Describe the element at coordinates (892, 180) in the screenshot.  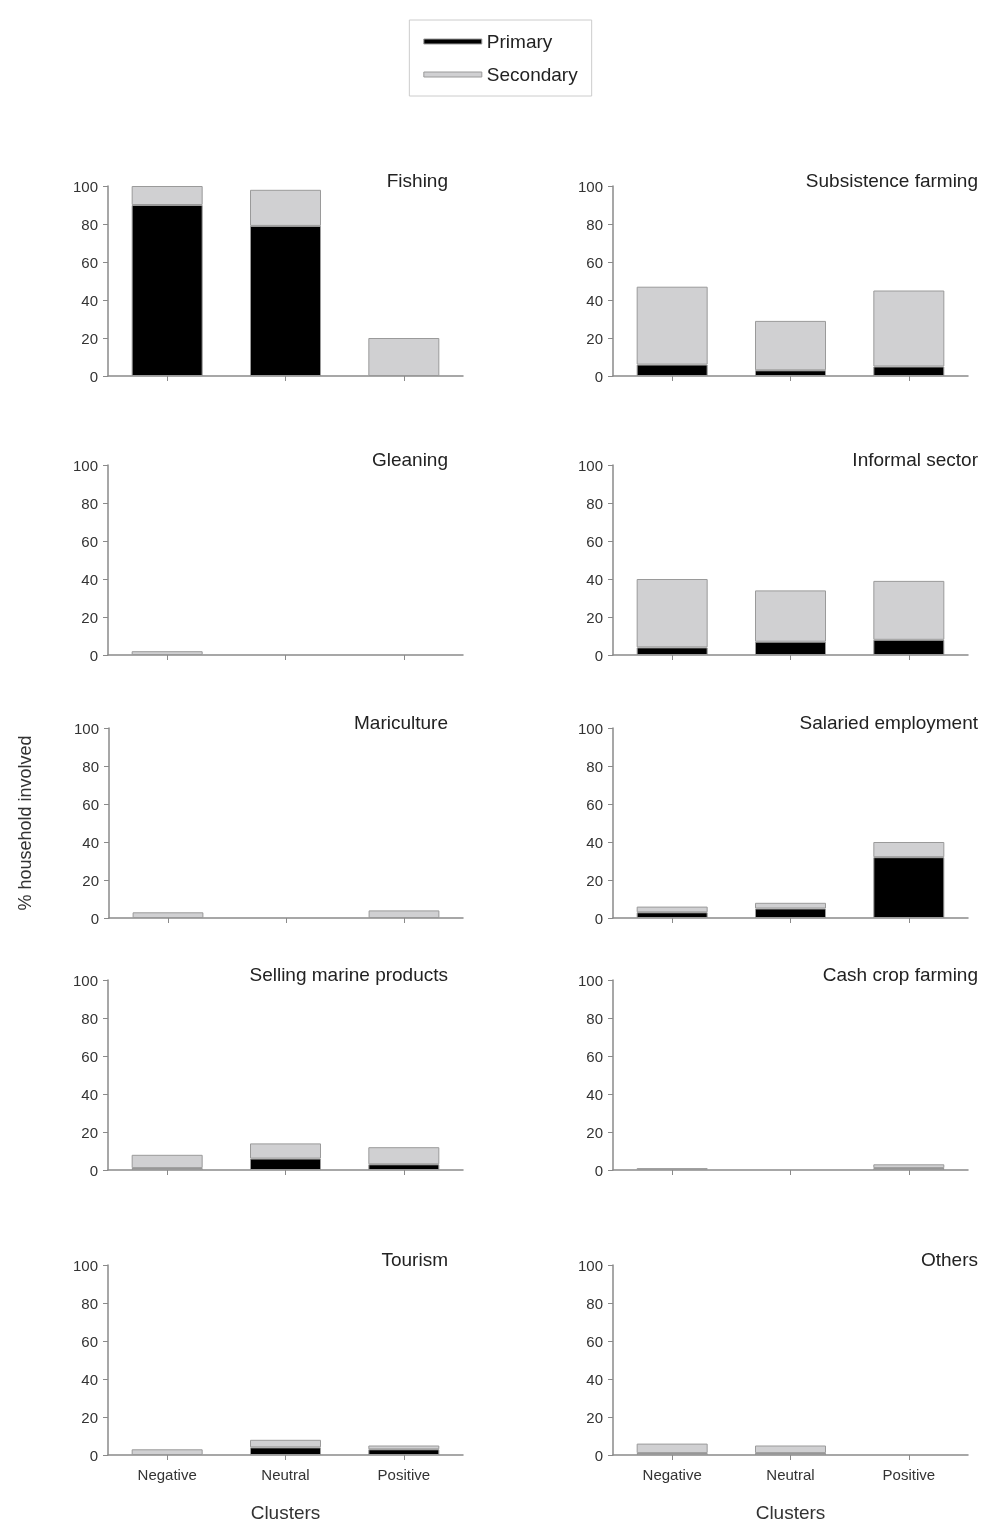
I see `chart-title: Subsistence farming` at that location.